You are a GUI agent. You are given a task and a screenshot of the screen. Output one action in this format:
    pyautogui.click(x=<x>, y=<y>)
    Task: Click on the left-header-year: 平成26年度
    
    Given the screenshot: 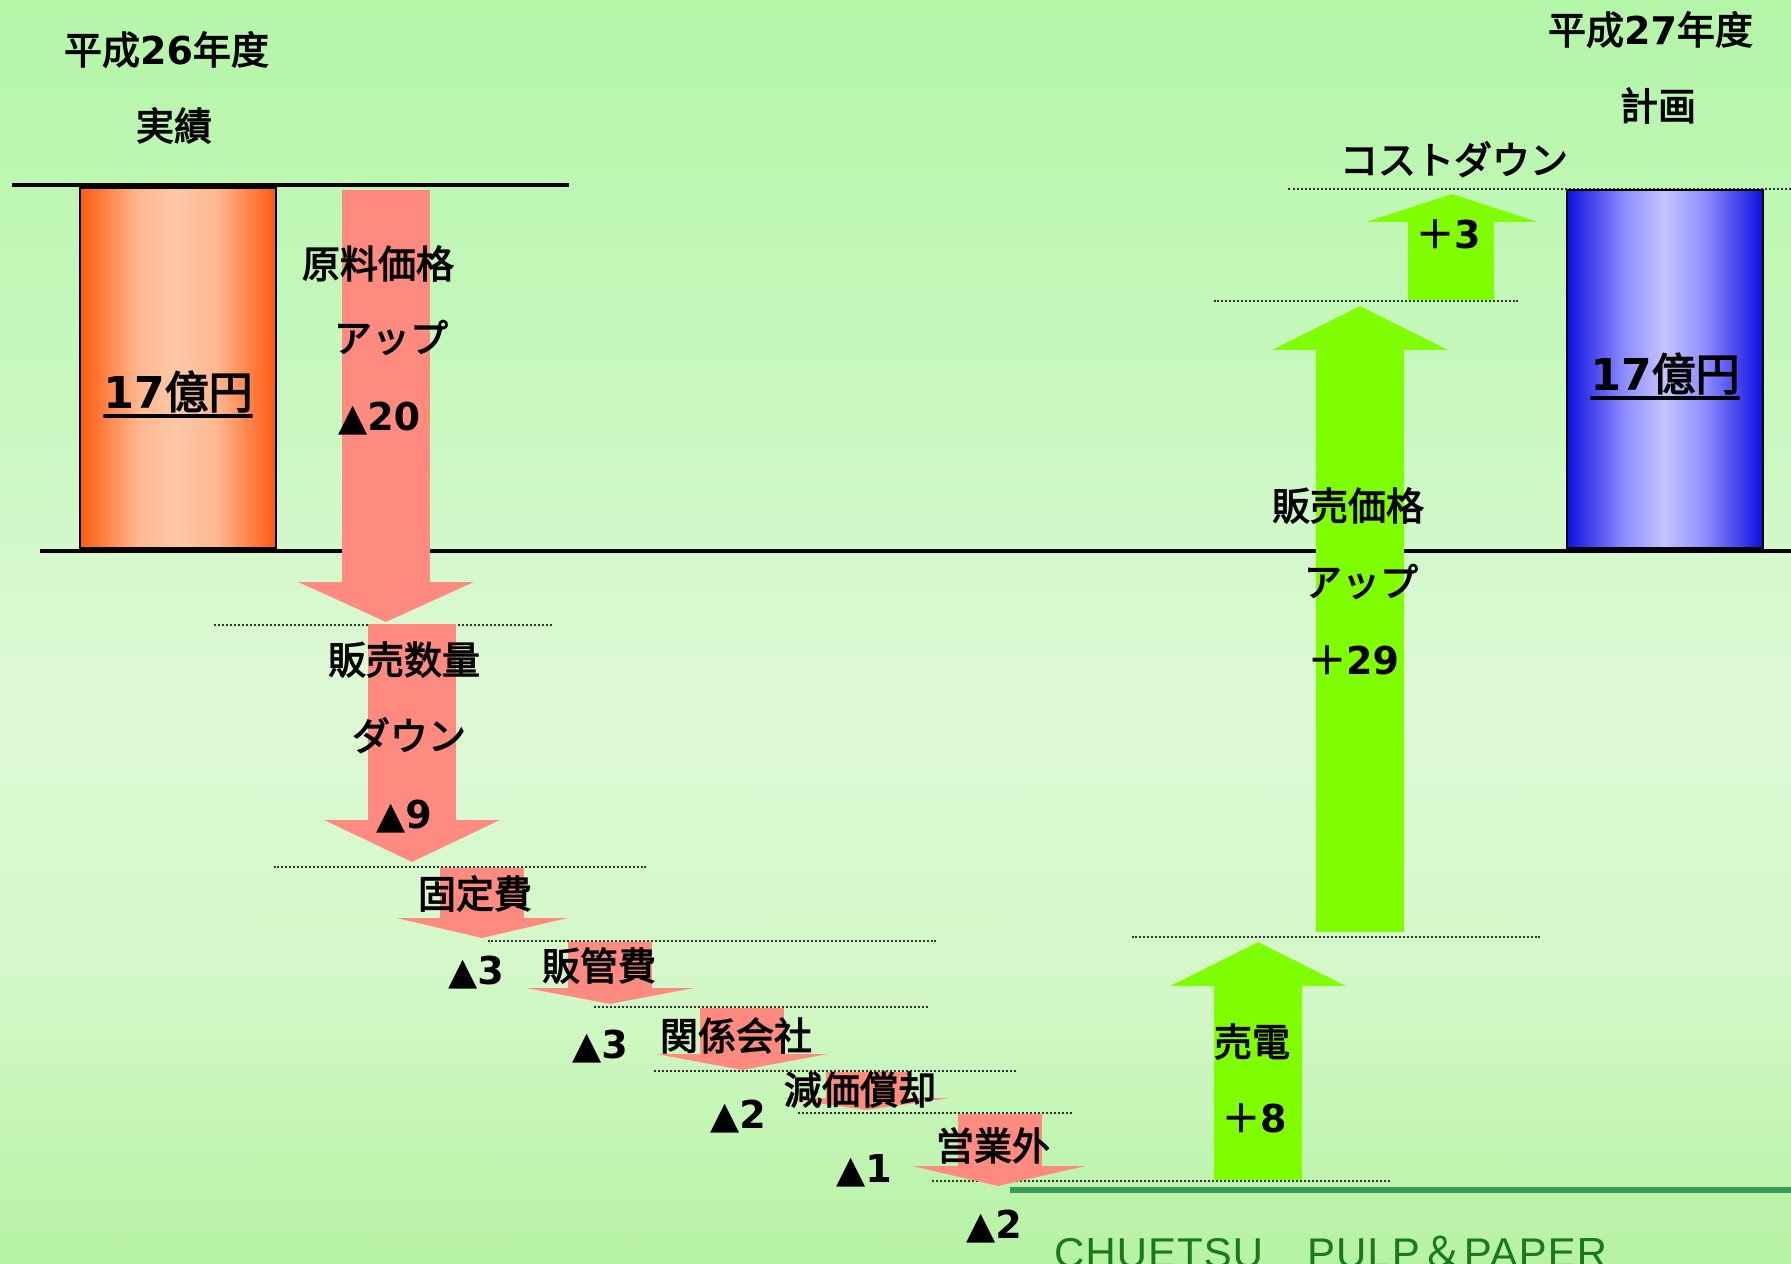 What is the action you would take?
    pyautogui.click(x=166, y=51)
    